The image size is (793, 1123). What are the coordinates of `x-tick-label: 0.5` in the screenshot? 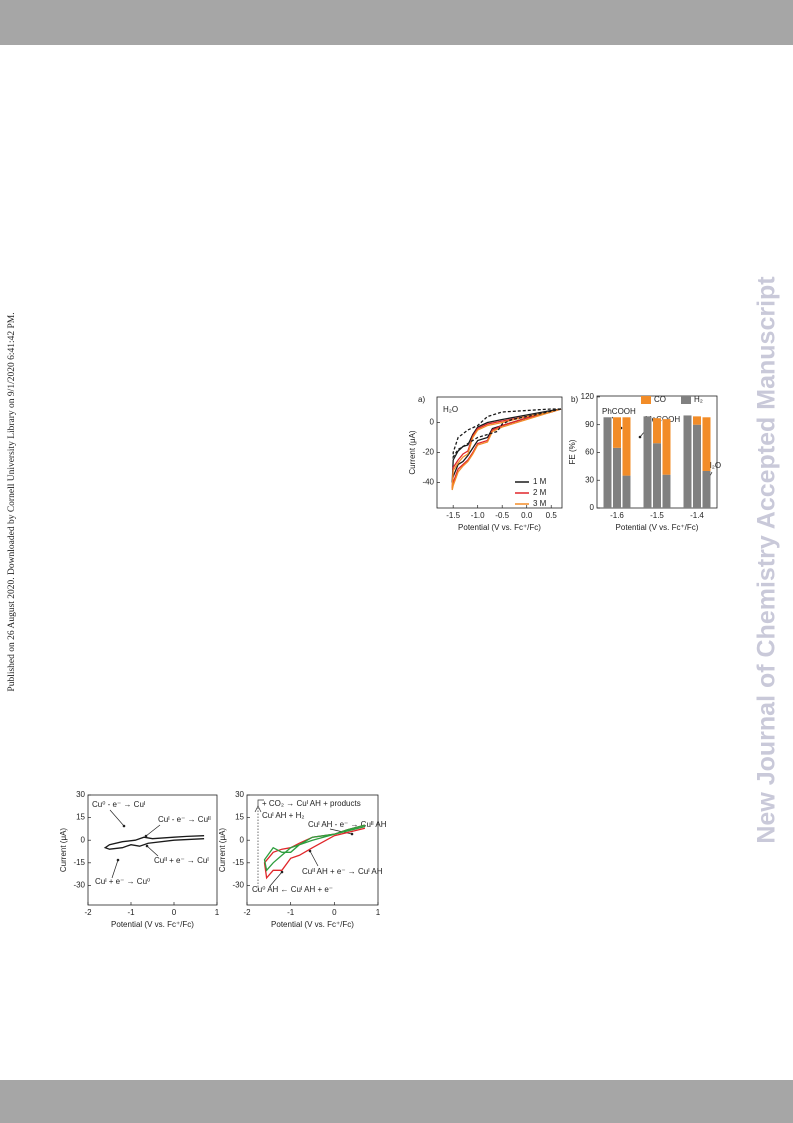 It's located at (552, 515).